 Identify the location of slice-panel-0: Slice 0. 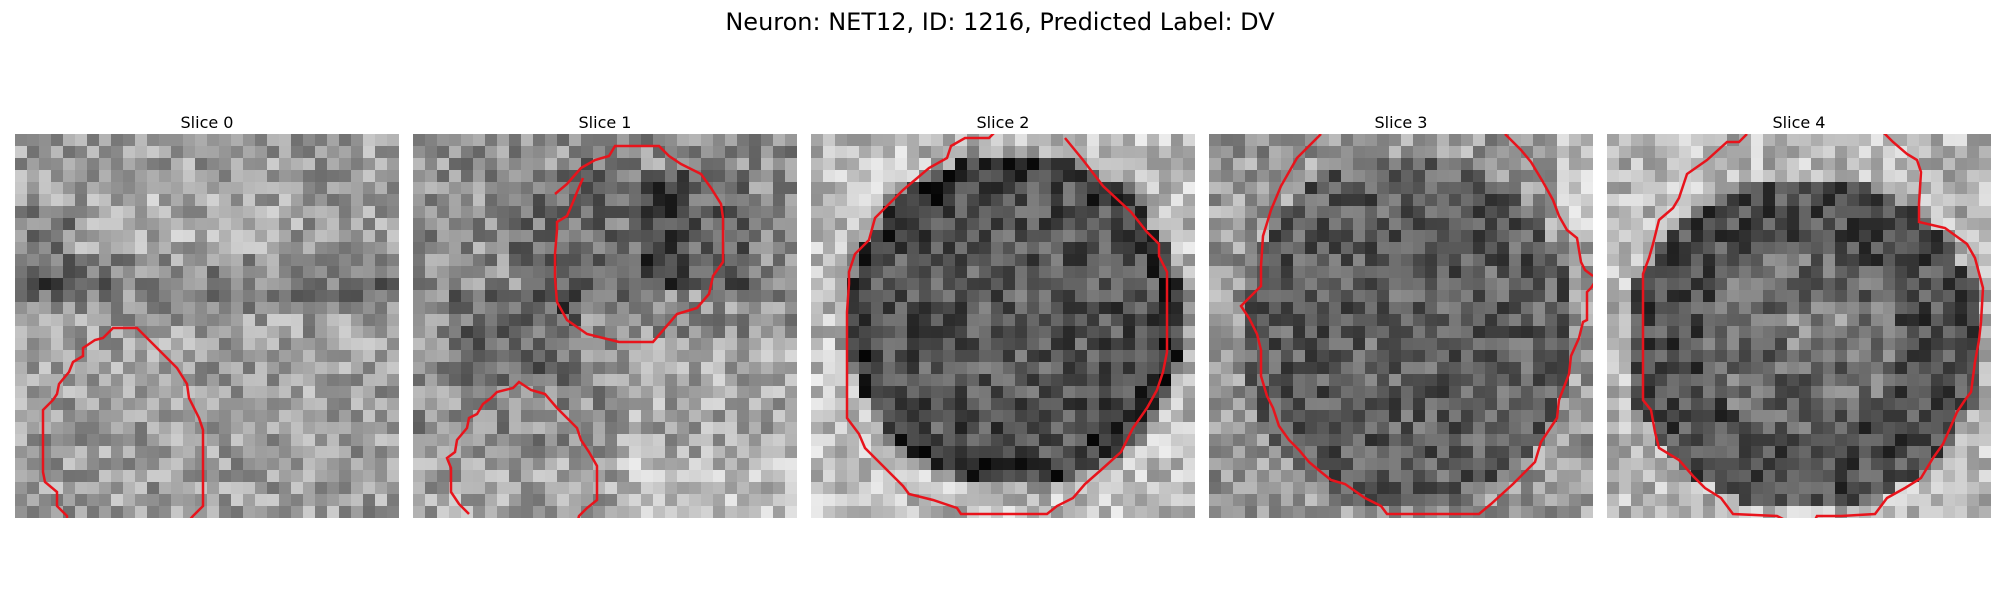
(207, 315).